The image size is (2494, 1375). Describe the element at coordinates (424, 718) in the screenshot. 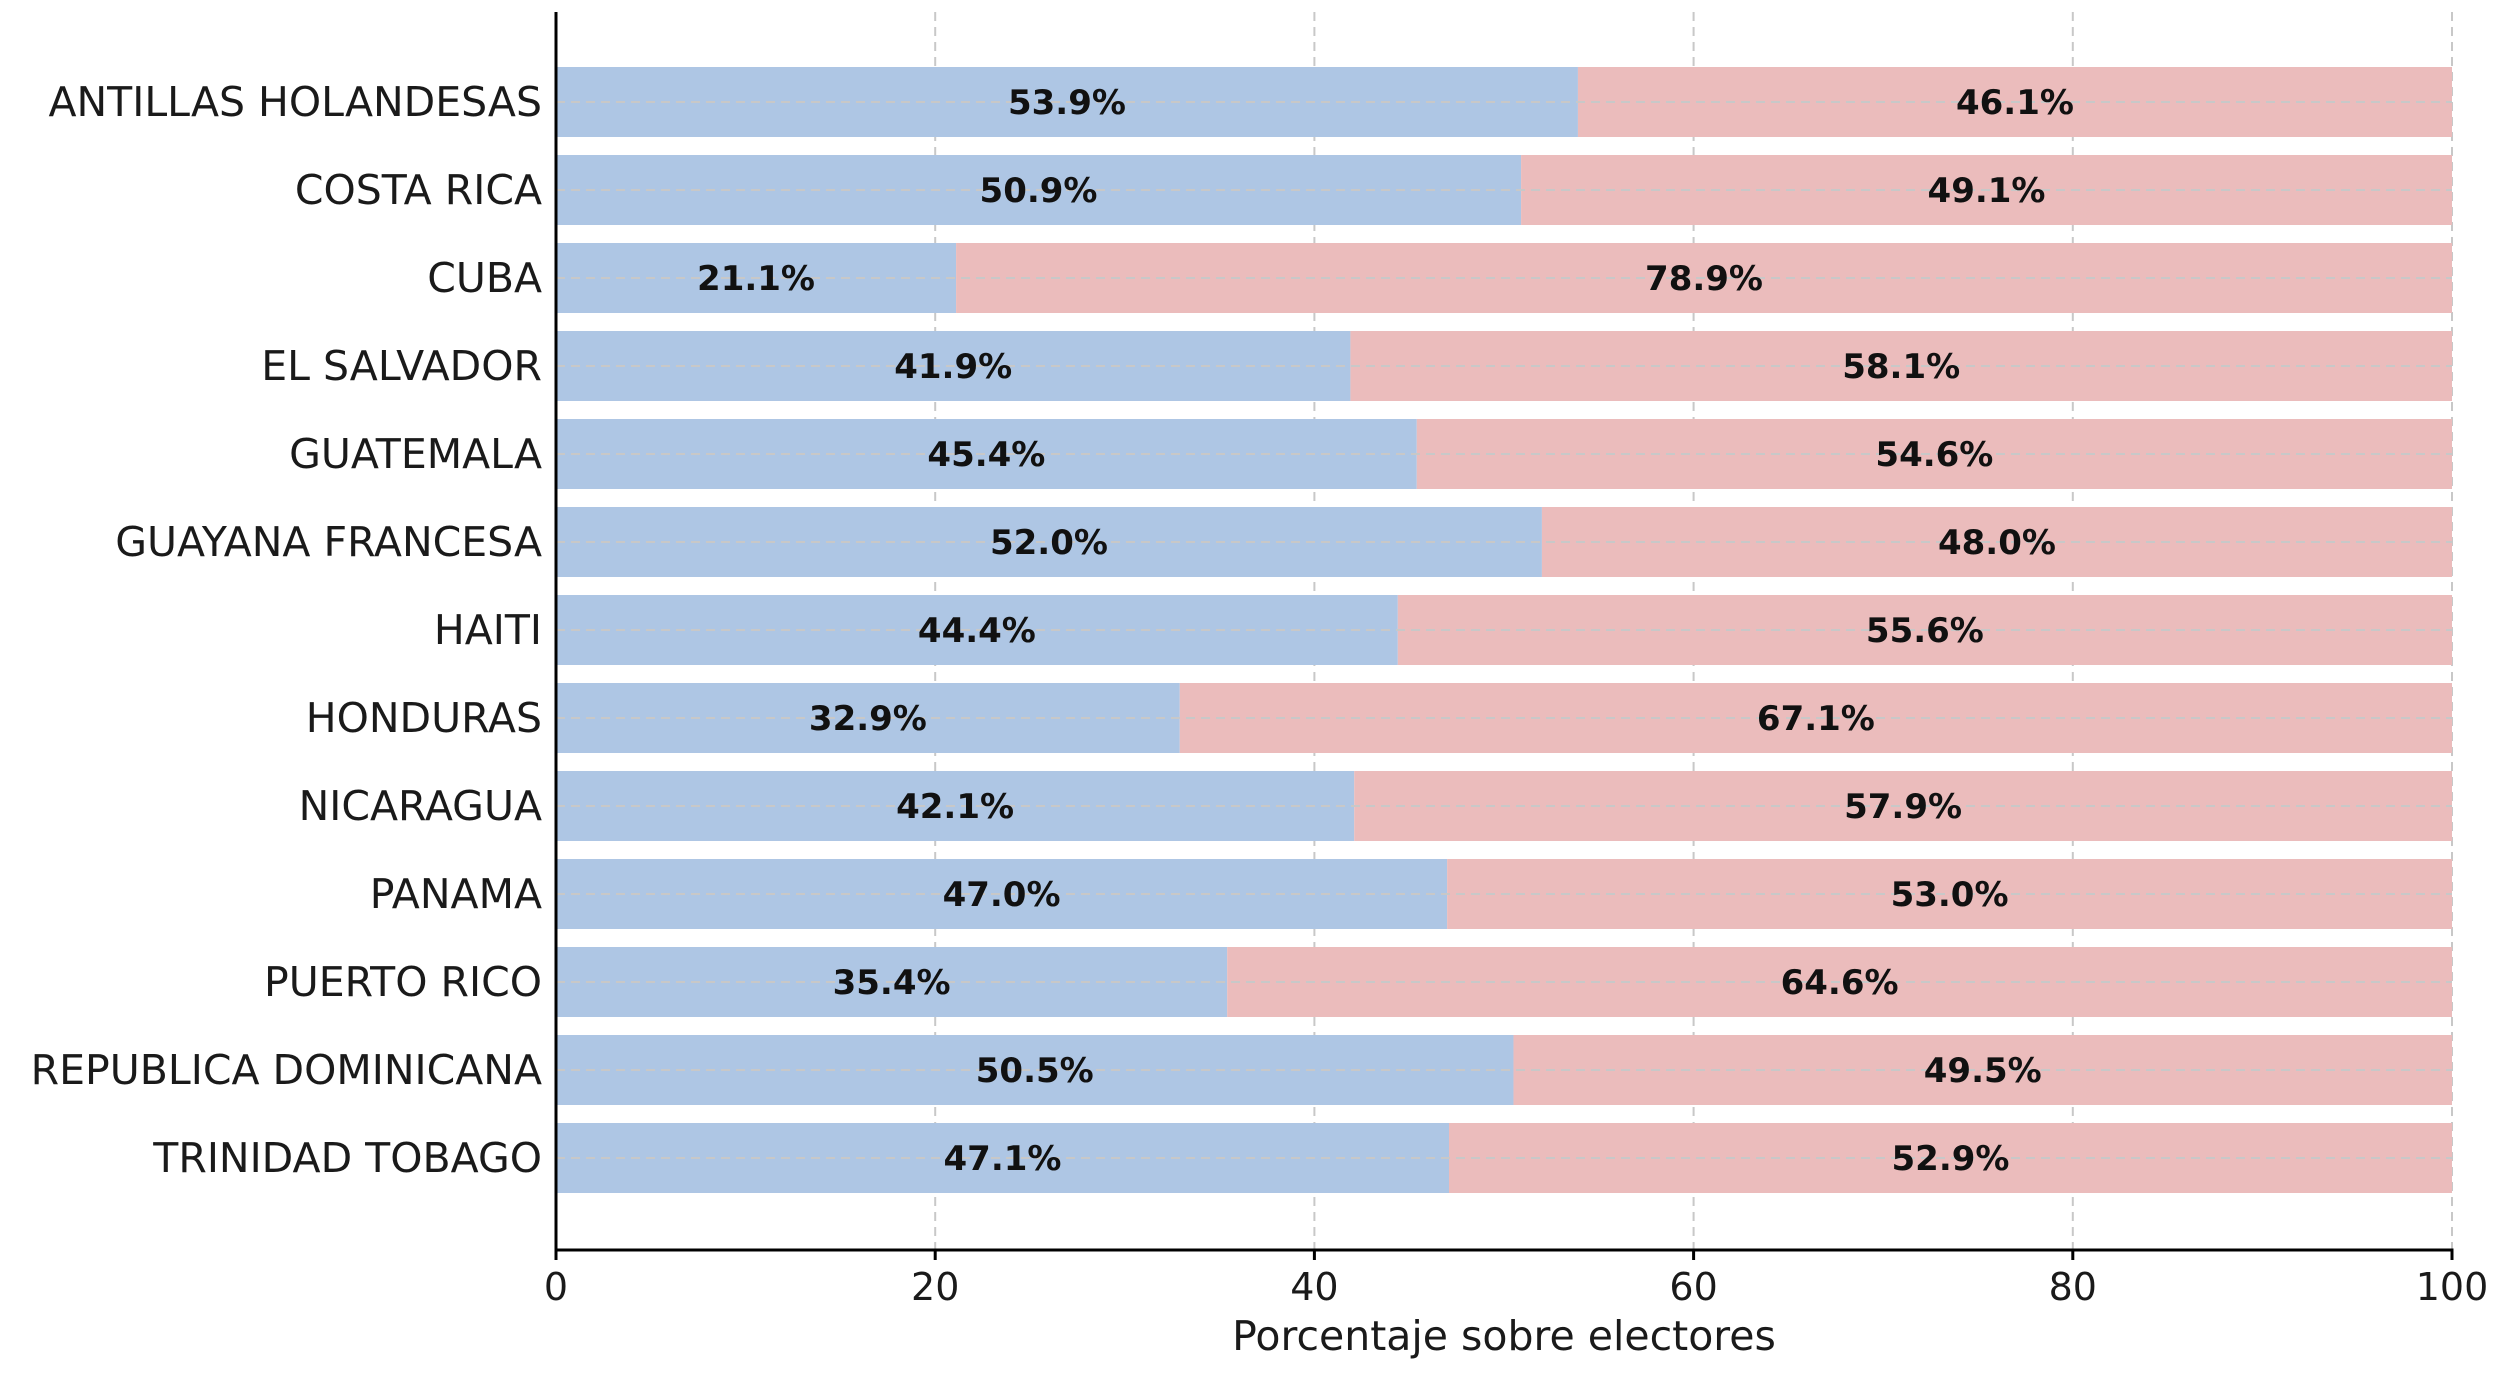

I see `category-label: HONDURAS` at that location.